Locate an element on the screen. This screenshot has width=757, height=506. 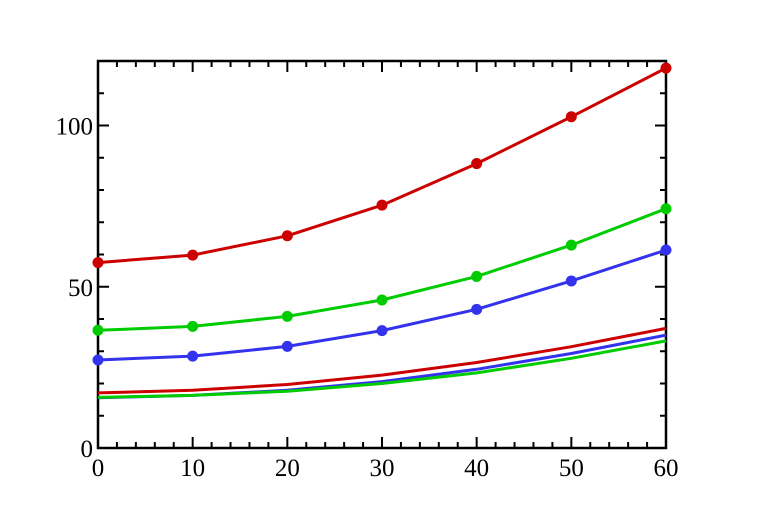
x-tick-label: 50 is located at coordinates (571, 468).